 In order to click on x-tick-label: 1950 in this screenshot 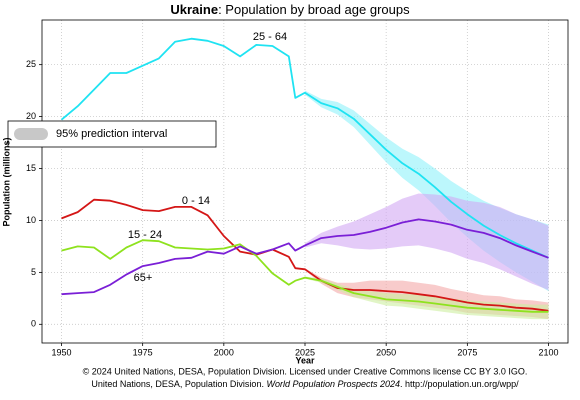, I will do `click(61, 352)`.